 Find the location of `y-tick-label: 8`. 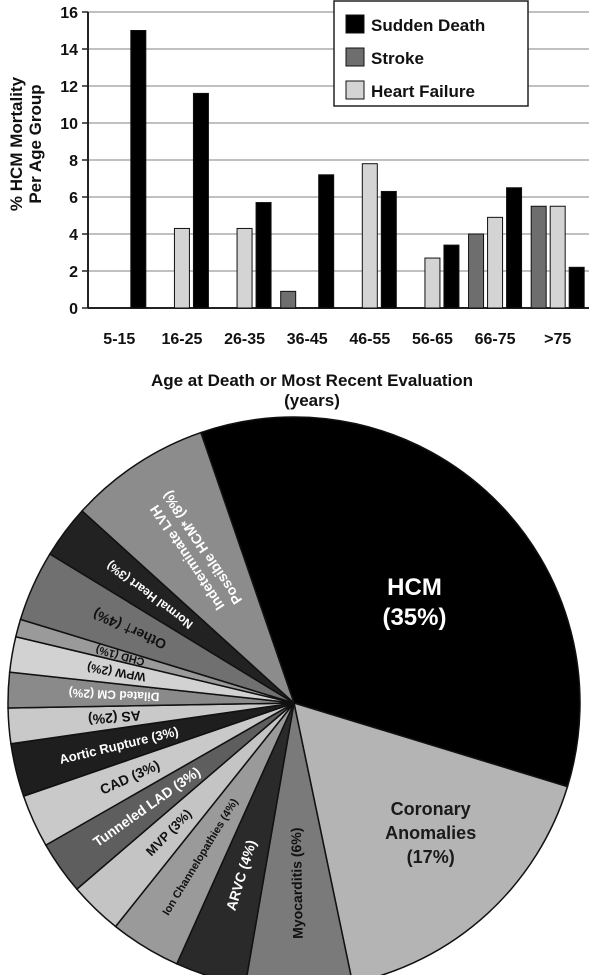

y-tick-label: 8 is located at coordinates (73, 161).